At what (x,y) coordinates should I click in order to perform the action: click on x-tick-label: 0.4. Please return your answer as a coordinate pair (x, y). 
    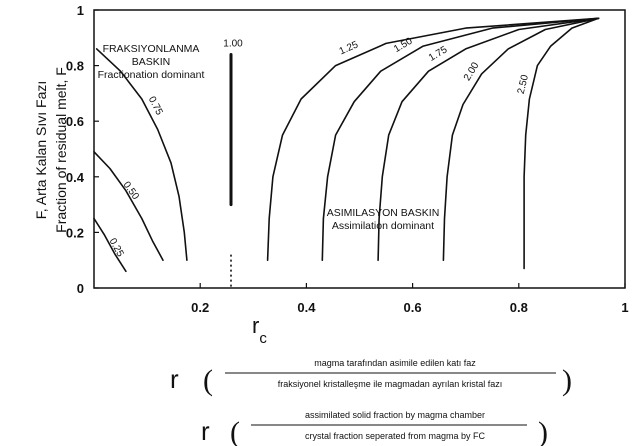
    Looking at the image, I should click on (306, 307).